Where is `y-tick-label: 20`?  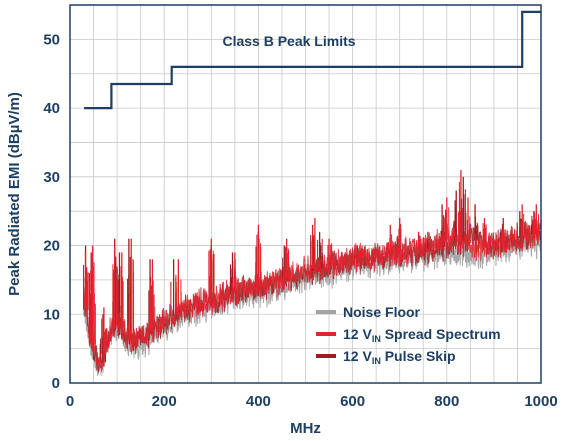
y-tick-label: 20 is located at coordinates (51, 246).